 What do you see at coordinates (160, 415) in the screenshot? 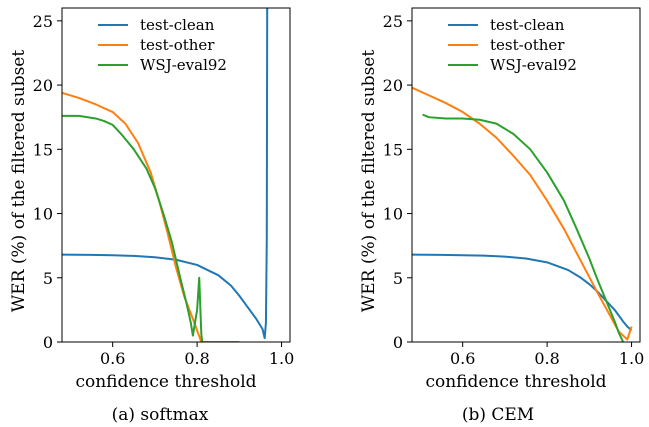
I see `subfigure-caption: (a) softmax` at bounding box center [160, 415].